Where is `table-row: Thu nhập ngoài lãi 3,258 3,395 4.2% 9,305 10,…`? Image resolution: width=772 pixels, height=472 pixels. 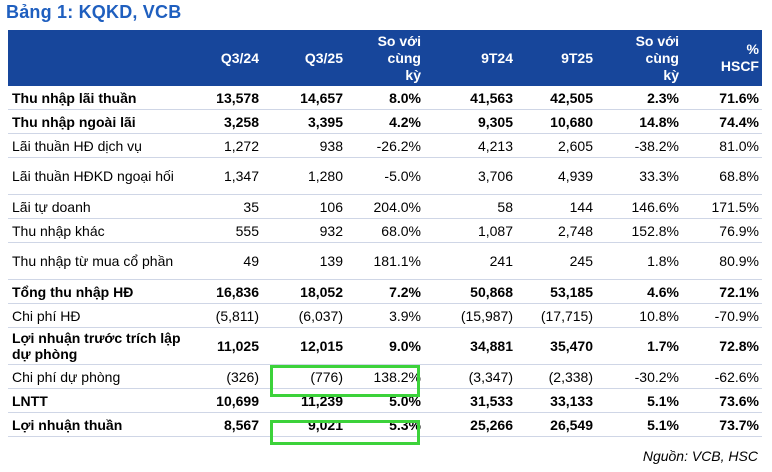 table-row: Thu nhập ngoài lãi 3,258 3,395 4.2% 9,305 10,… is located at coordinates (385, 121).